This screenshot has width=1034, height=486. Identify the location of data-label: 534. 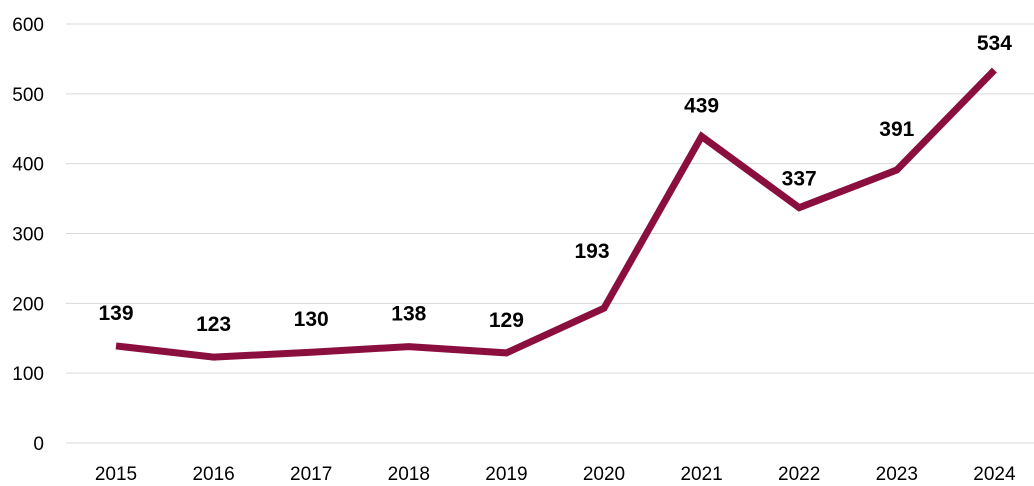
(994, 43).